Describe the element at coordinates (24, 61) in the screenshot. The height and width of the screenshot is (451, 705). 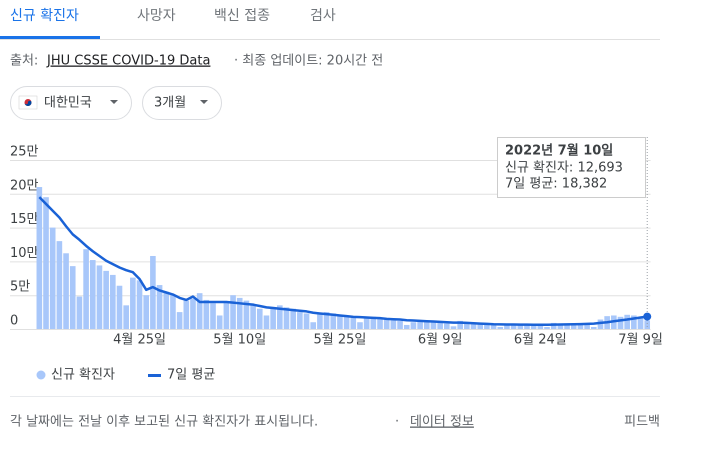
I see `source-prefix: 출처:` at that location.